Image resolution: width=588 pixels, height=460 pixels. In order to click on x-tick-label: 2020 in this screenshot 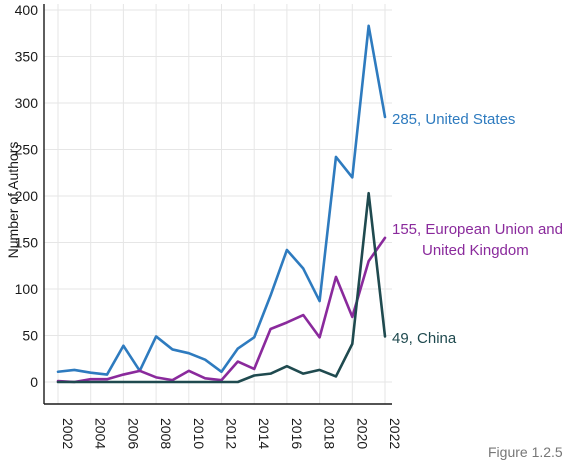, I will do `click(362, 433)`.